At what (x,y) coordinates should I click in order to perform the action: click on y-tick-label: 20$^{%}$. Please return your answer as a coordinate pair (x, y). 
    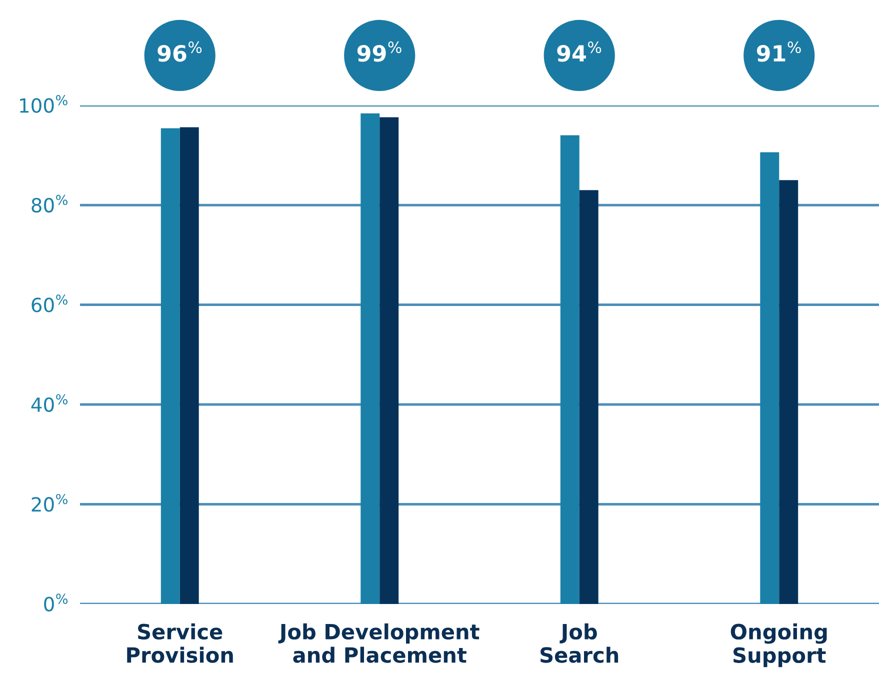
    Looking at the image, I should click on (50, 503).